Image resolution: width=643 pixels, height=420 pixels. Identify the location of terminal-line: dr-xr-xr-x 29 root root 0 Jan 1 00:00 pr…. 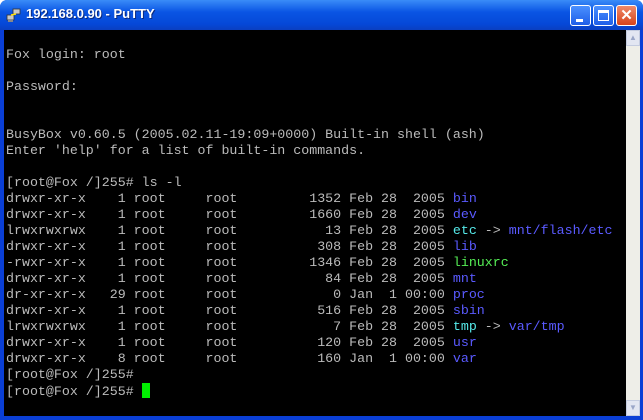
(309, 295).